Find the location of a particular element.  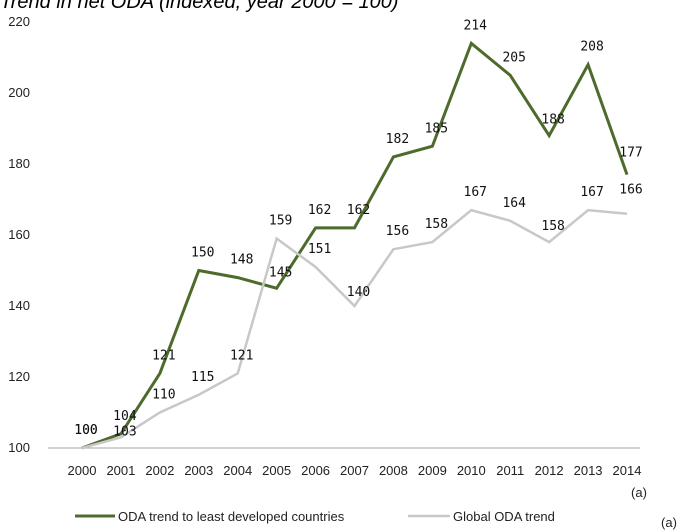

x-tick-label: 2005 is located at coordinates (276, 470).